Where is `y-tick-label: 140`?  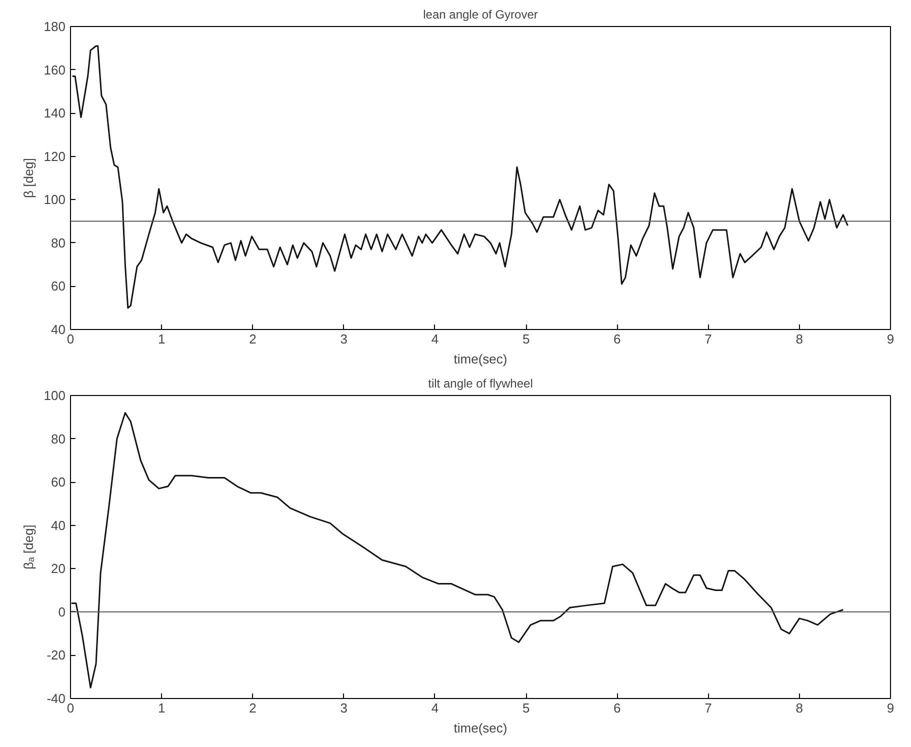
y-tick-label: 140 is located at coordinates (55, 113).